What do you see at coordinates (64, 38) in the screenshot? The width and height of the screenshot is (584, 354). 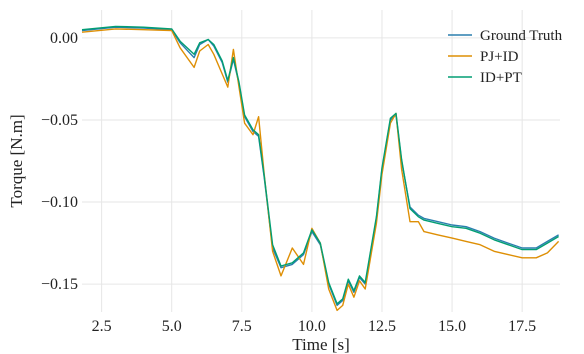 I see `y-tick-label: 0.00` at bounding box center [64, 38].